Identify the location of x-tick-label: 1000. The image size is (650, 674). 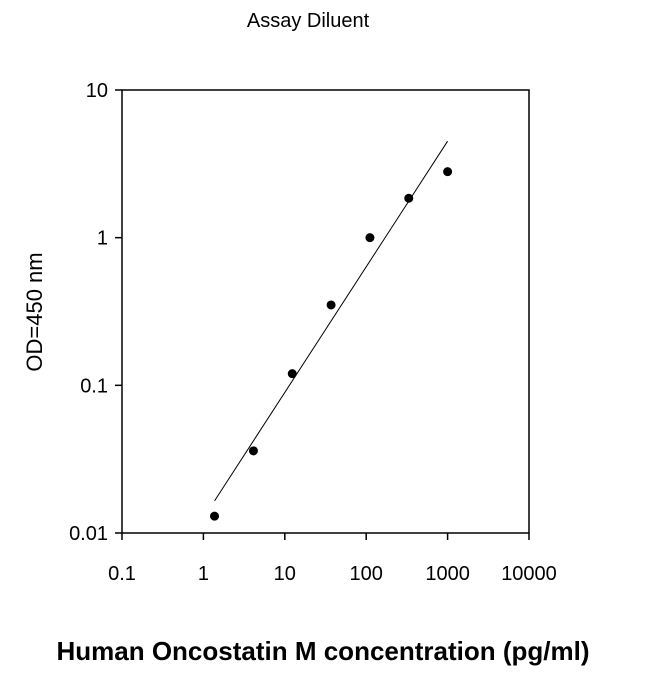
(447, 574).